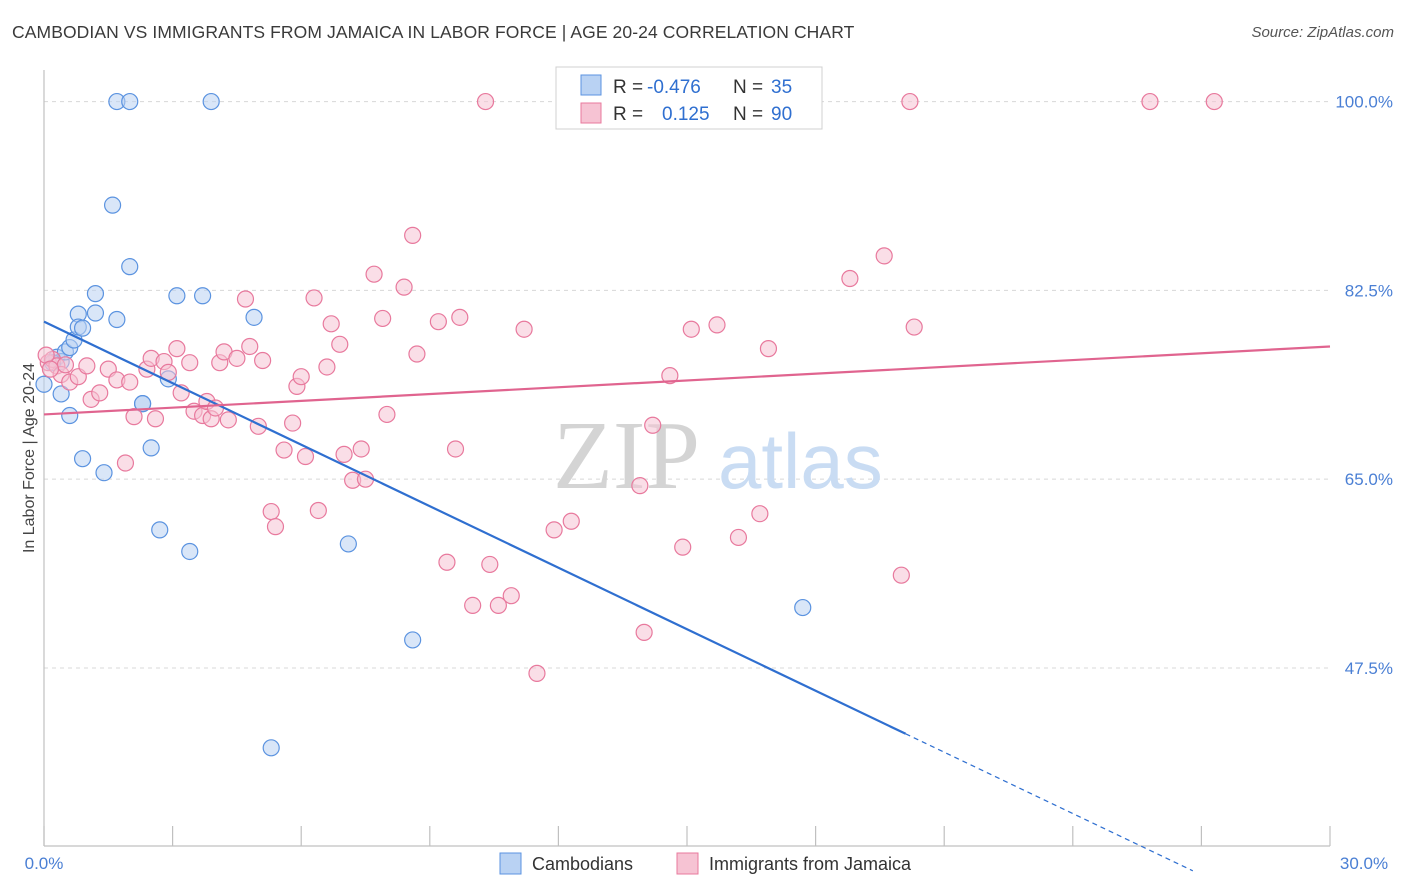  Describe the element at coordinates (686, 114) in the screenshot. I see `legend-r-value-2: 0.125` at that location.